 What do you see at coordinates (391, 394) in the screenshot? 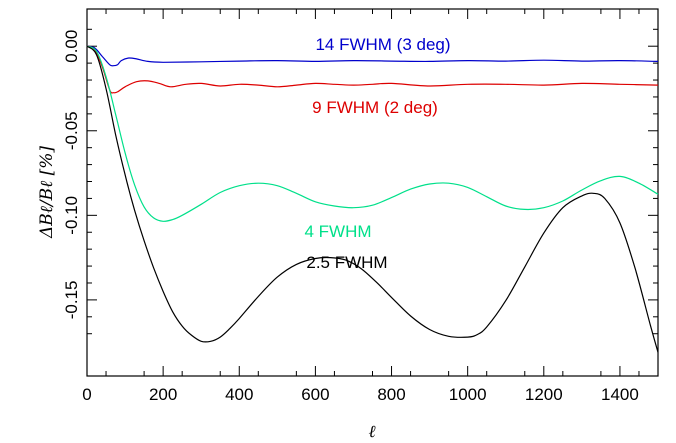
I see `x-tick-label: 800` at bounding box center [391, 394].